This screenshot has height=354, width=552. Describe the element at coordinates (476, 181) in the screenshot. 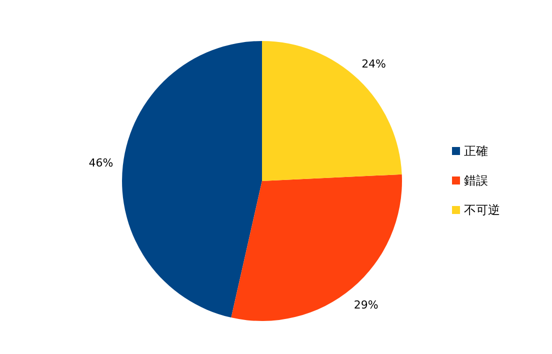

I see `legend-label: 錯誤` at that location.